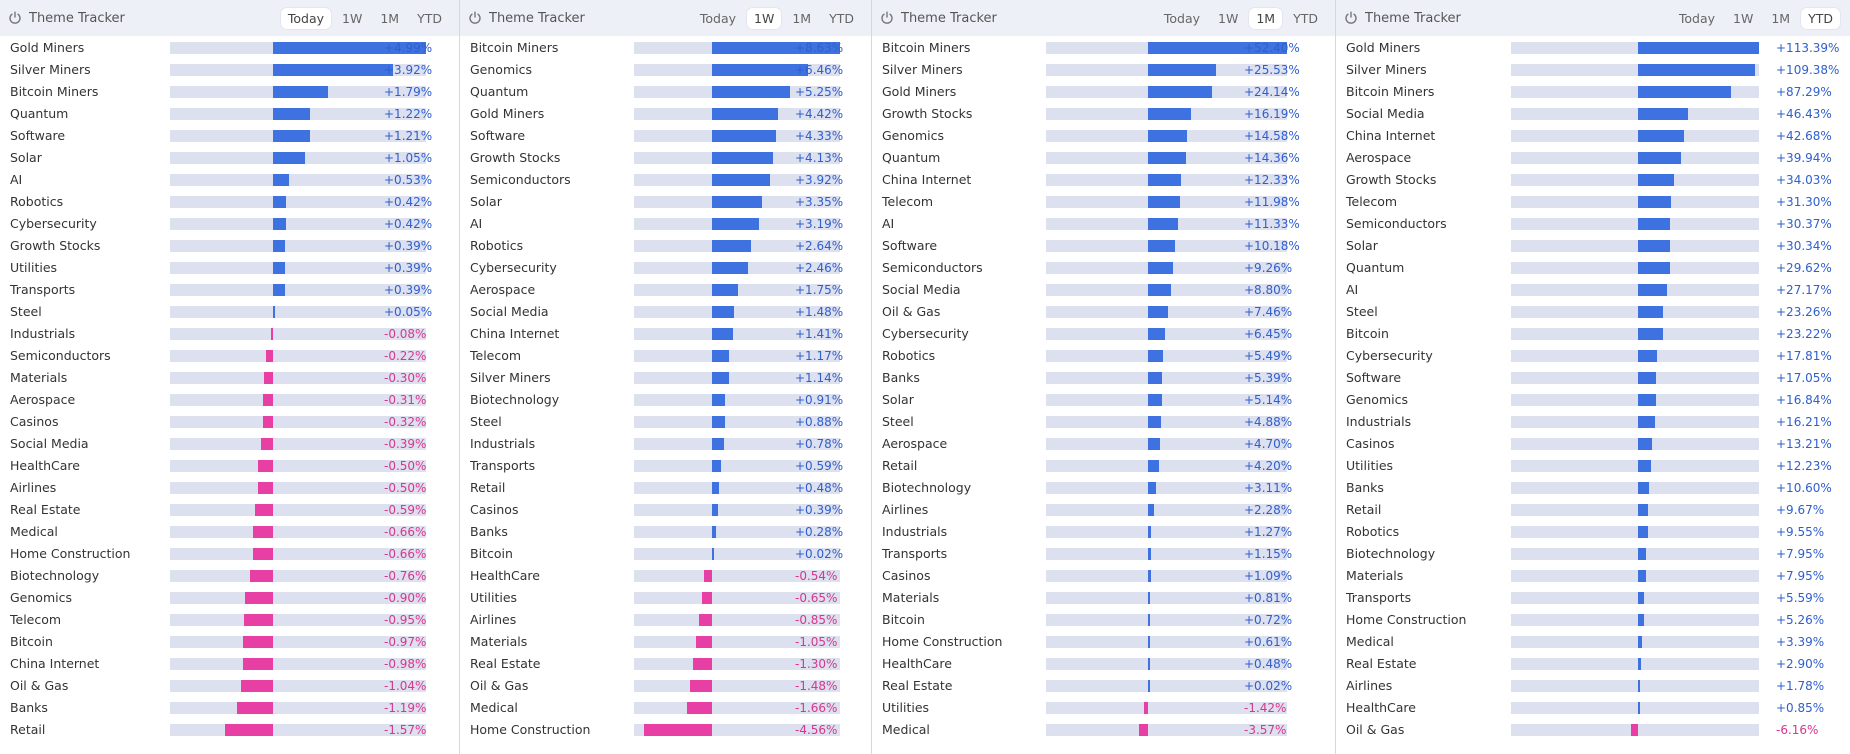 The width and height of the screenshot is (1850, 754). Describe the element at coordinates (1103, 598) in the screenshot. I see `theme-row: Materials +0.81%` at that location.